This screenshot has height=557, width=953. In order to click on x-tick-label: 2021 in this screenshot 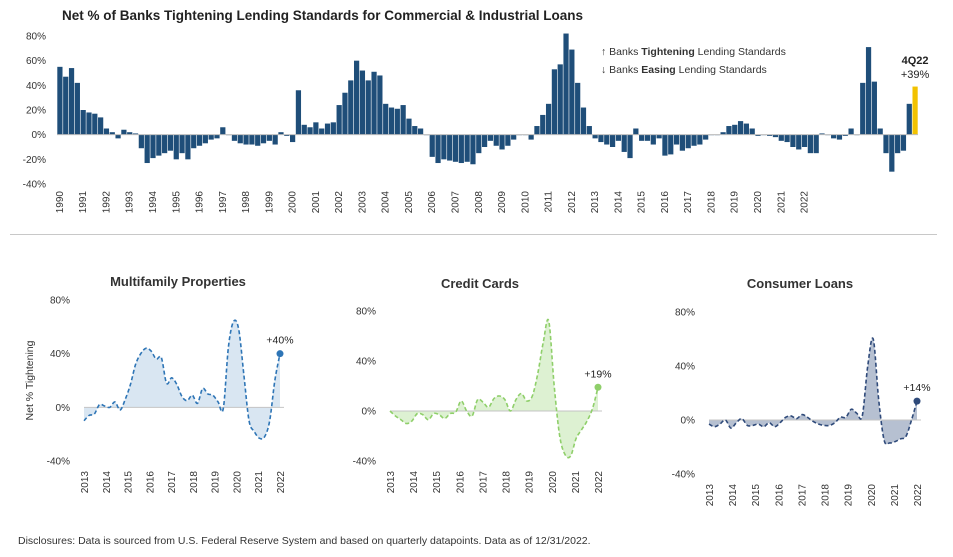, I will do `click(781, 202)`.